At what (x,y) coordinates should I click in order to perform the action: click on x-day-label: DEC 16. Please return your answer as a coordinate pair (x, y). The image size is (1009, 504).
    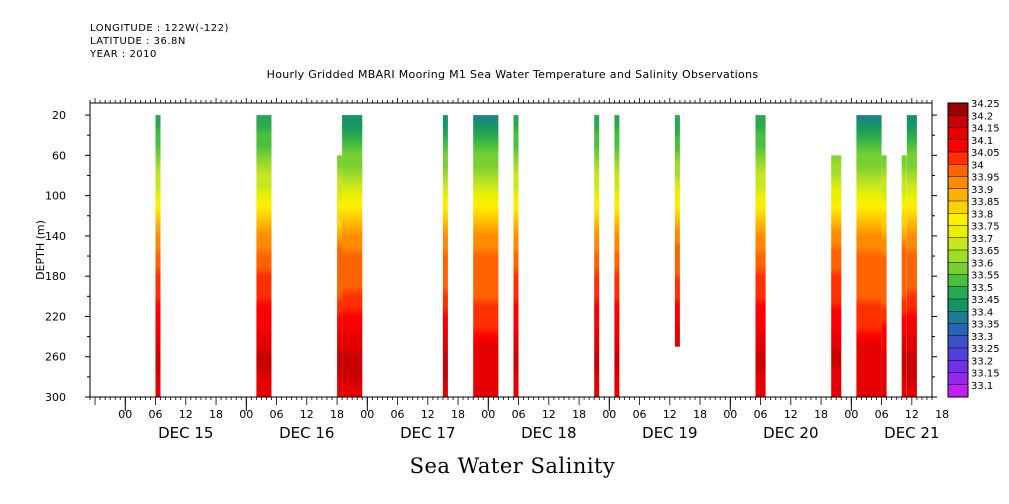
    Looking at the image, I should click on (306, 433).